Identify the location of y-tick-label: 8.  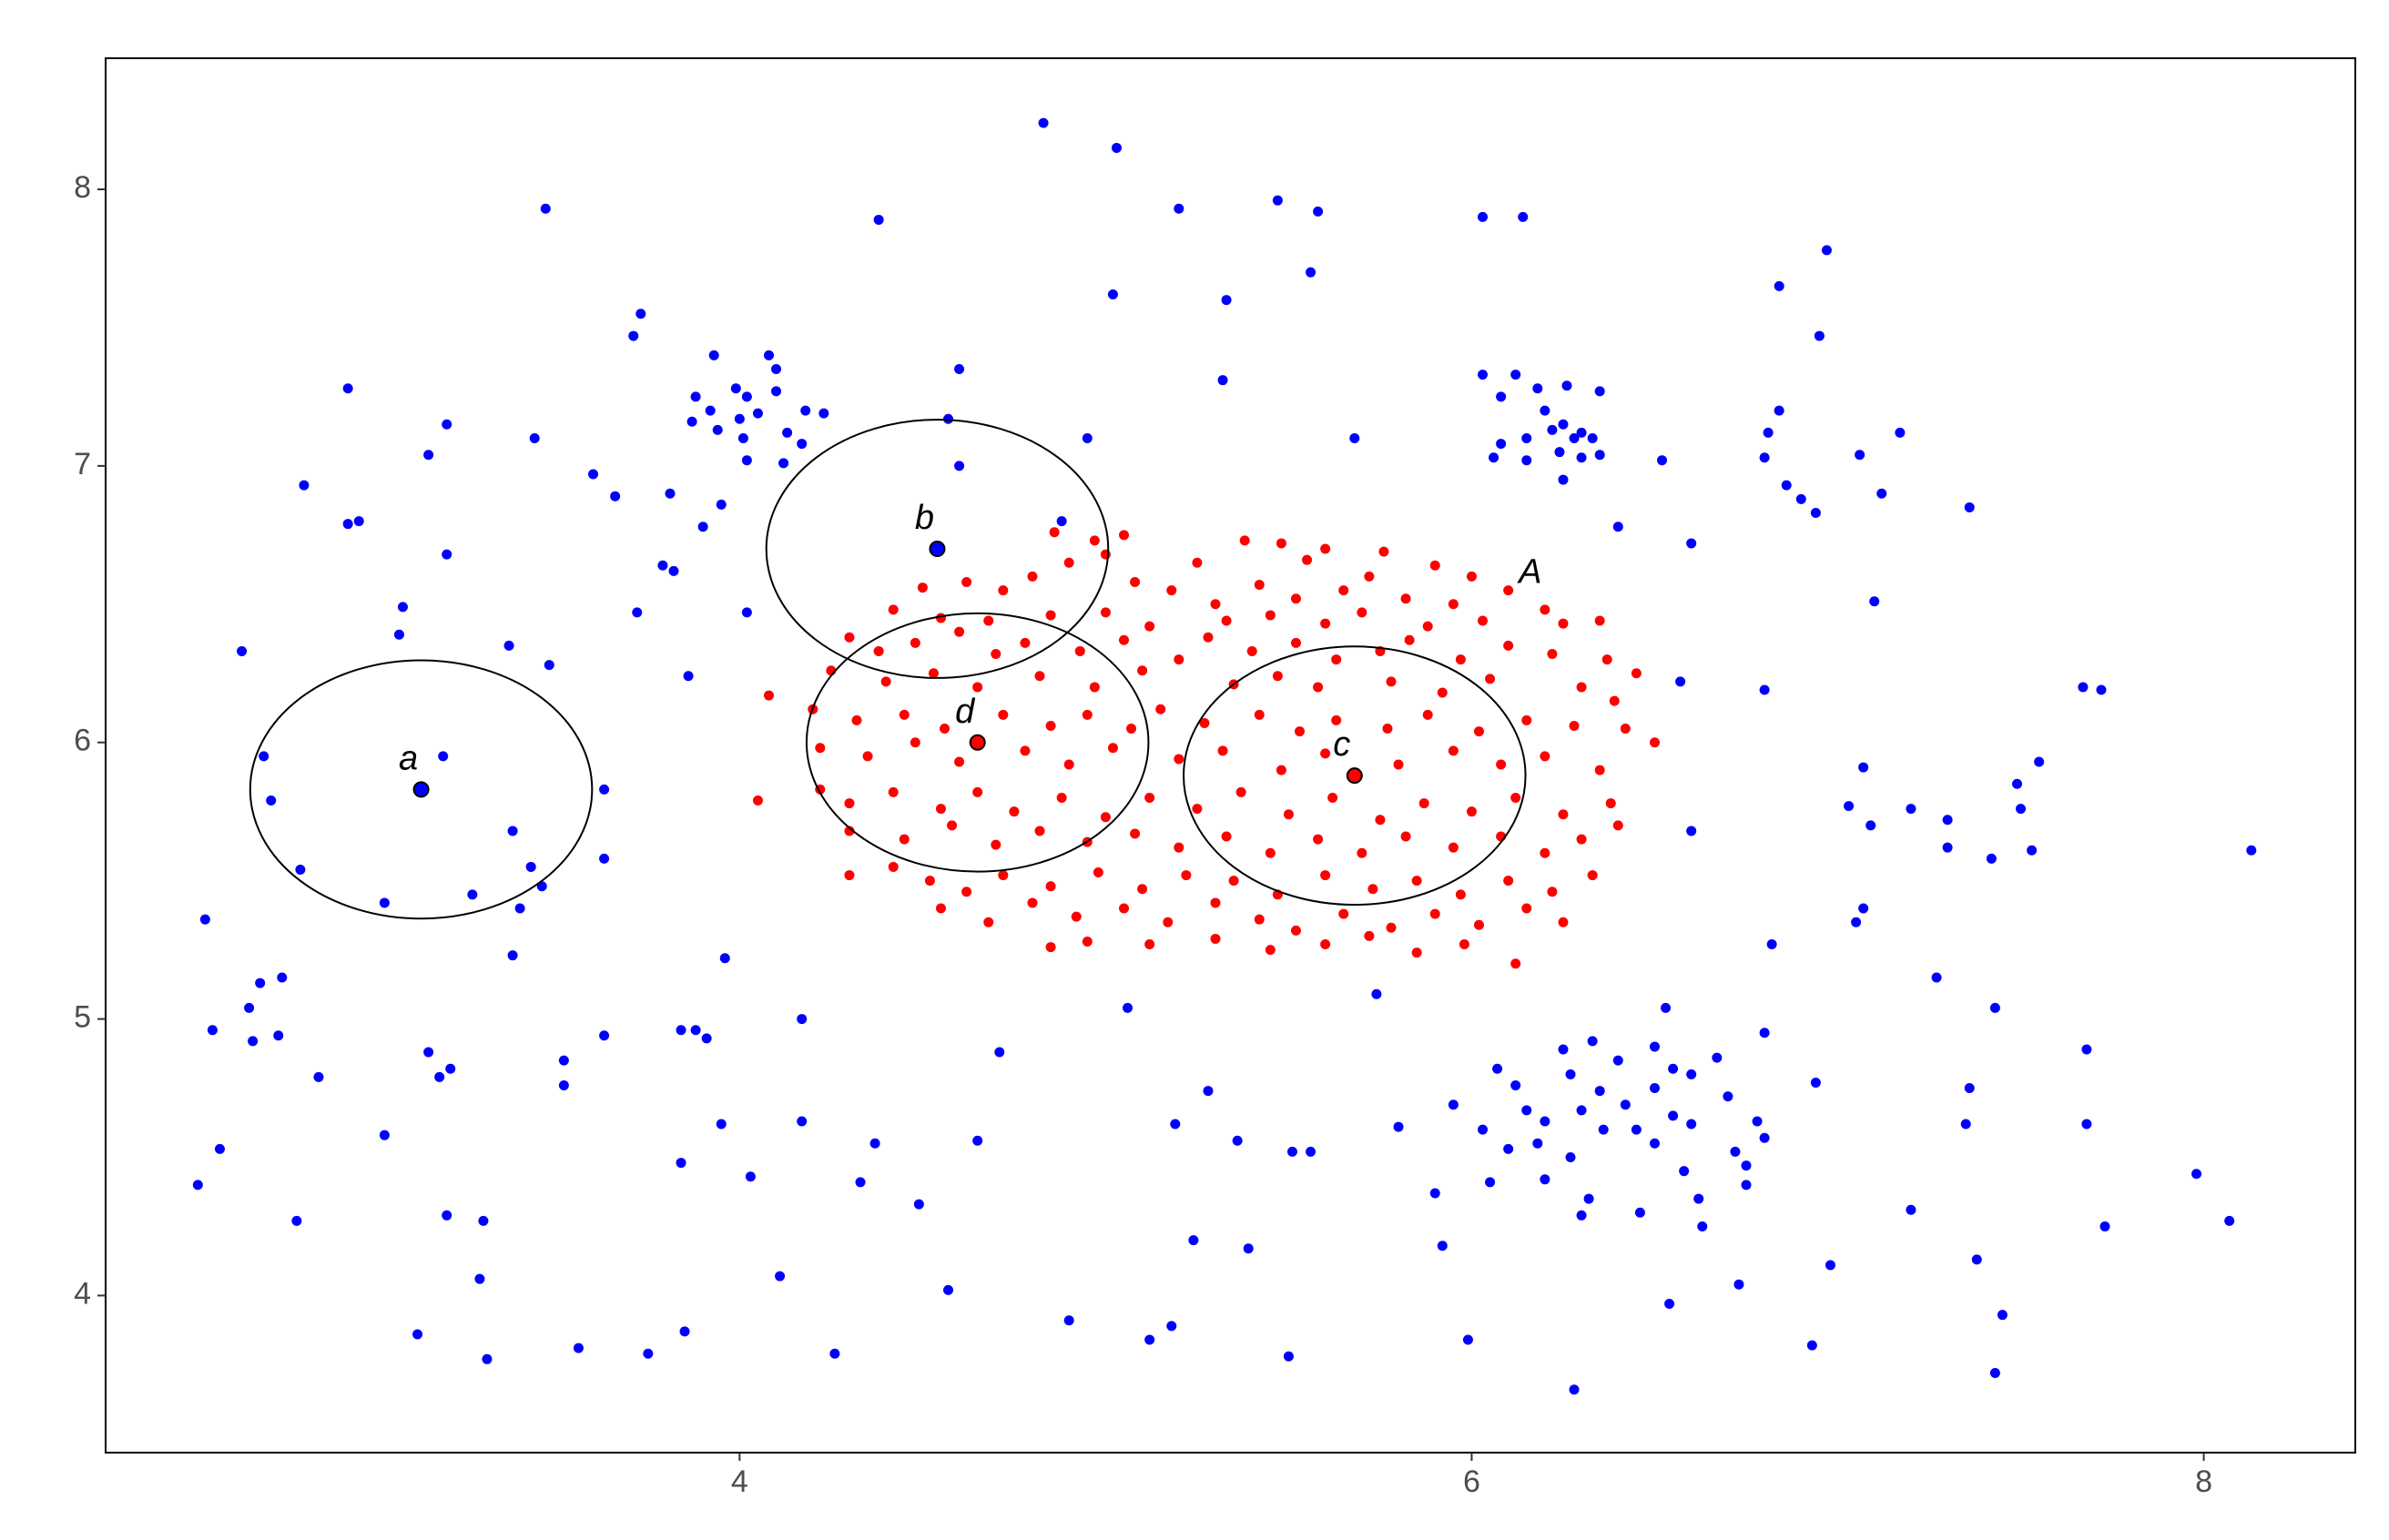
(82, 187).